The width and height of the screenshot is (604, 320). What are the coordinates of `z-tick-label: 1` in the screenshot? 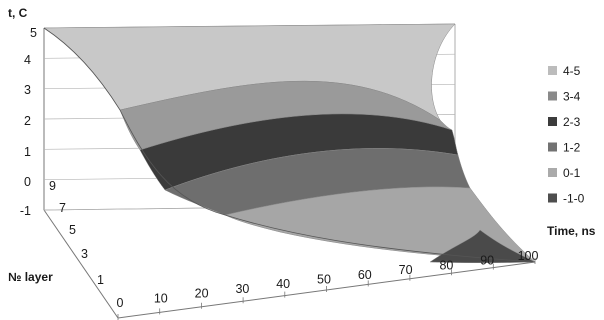 It's located at (27, 152).